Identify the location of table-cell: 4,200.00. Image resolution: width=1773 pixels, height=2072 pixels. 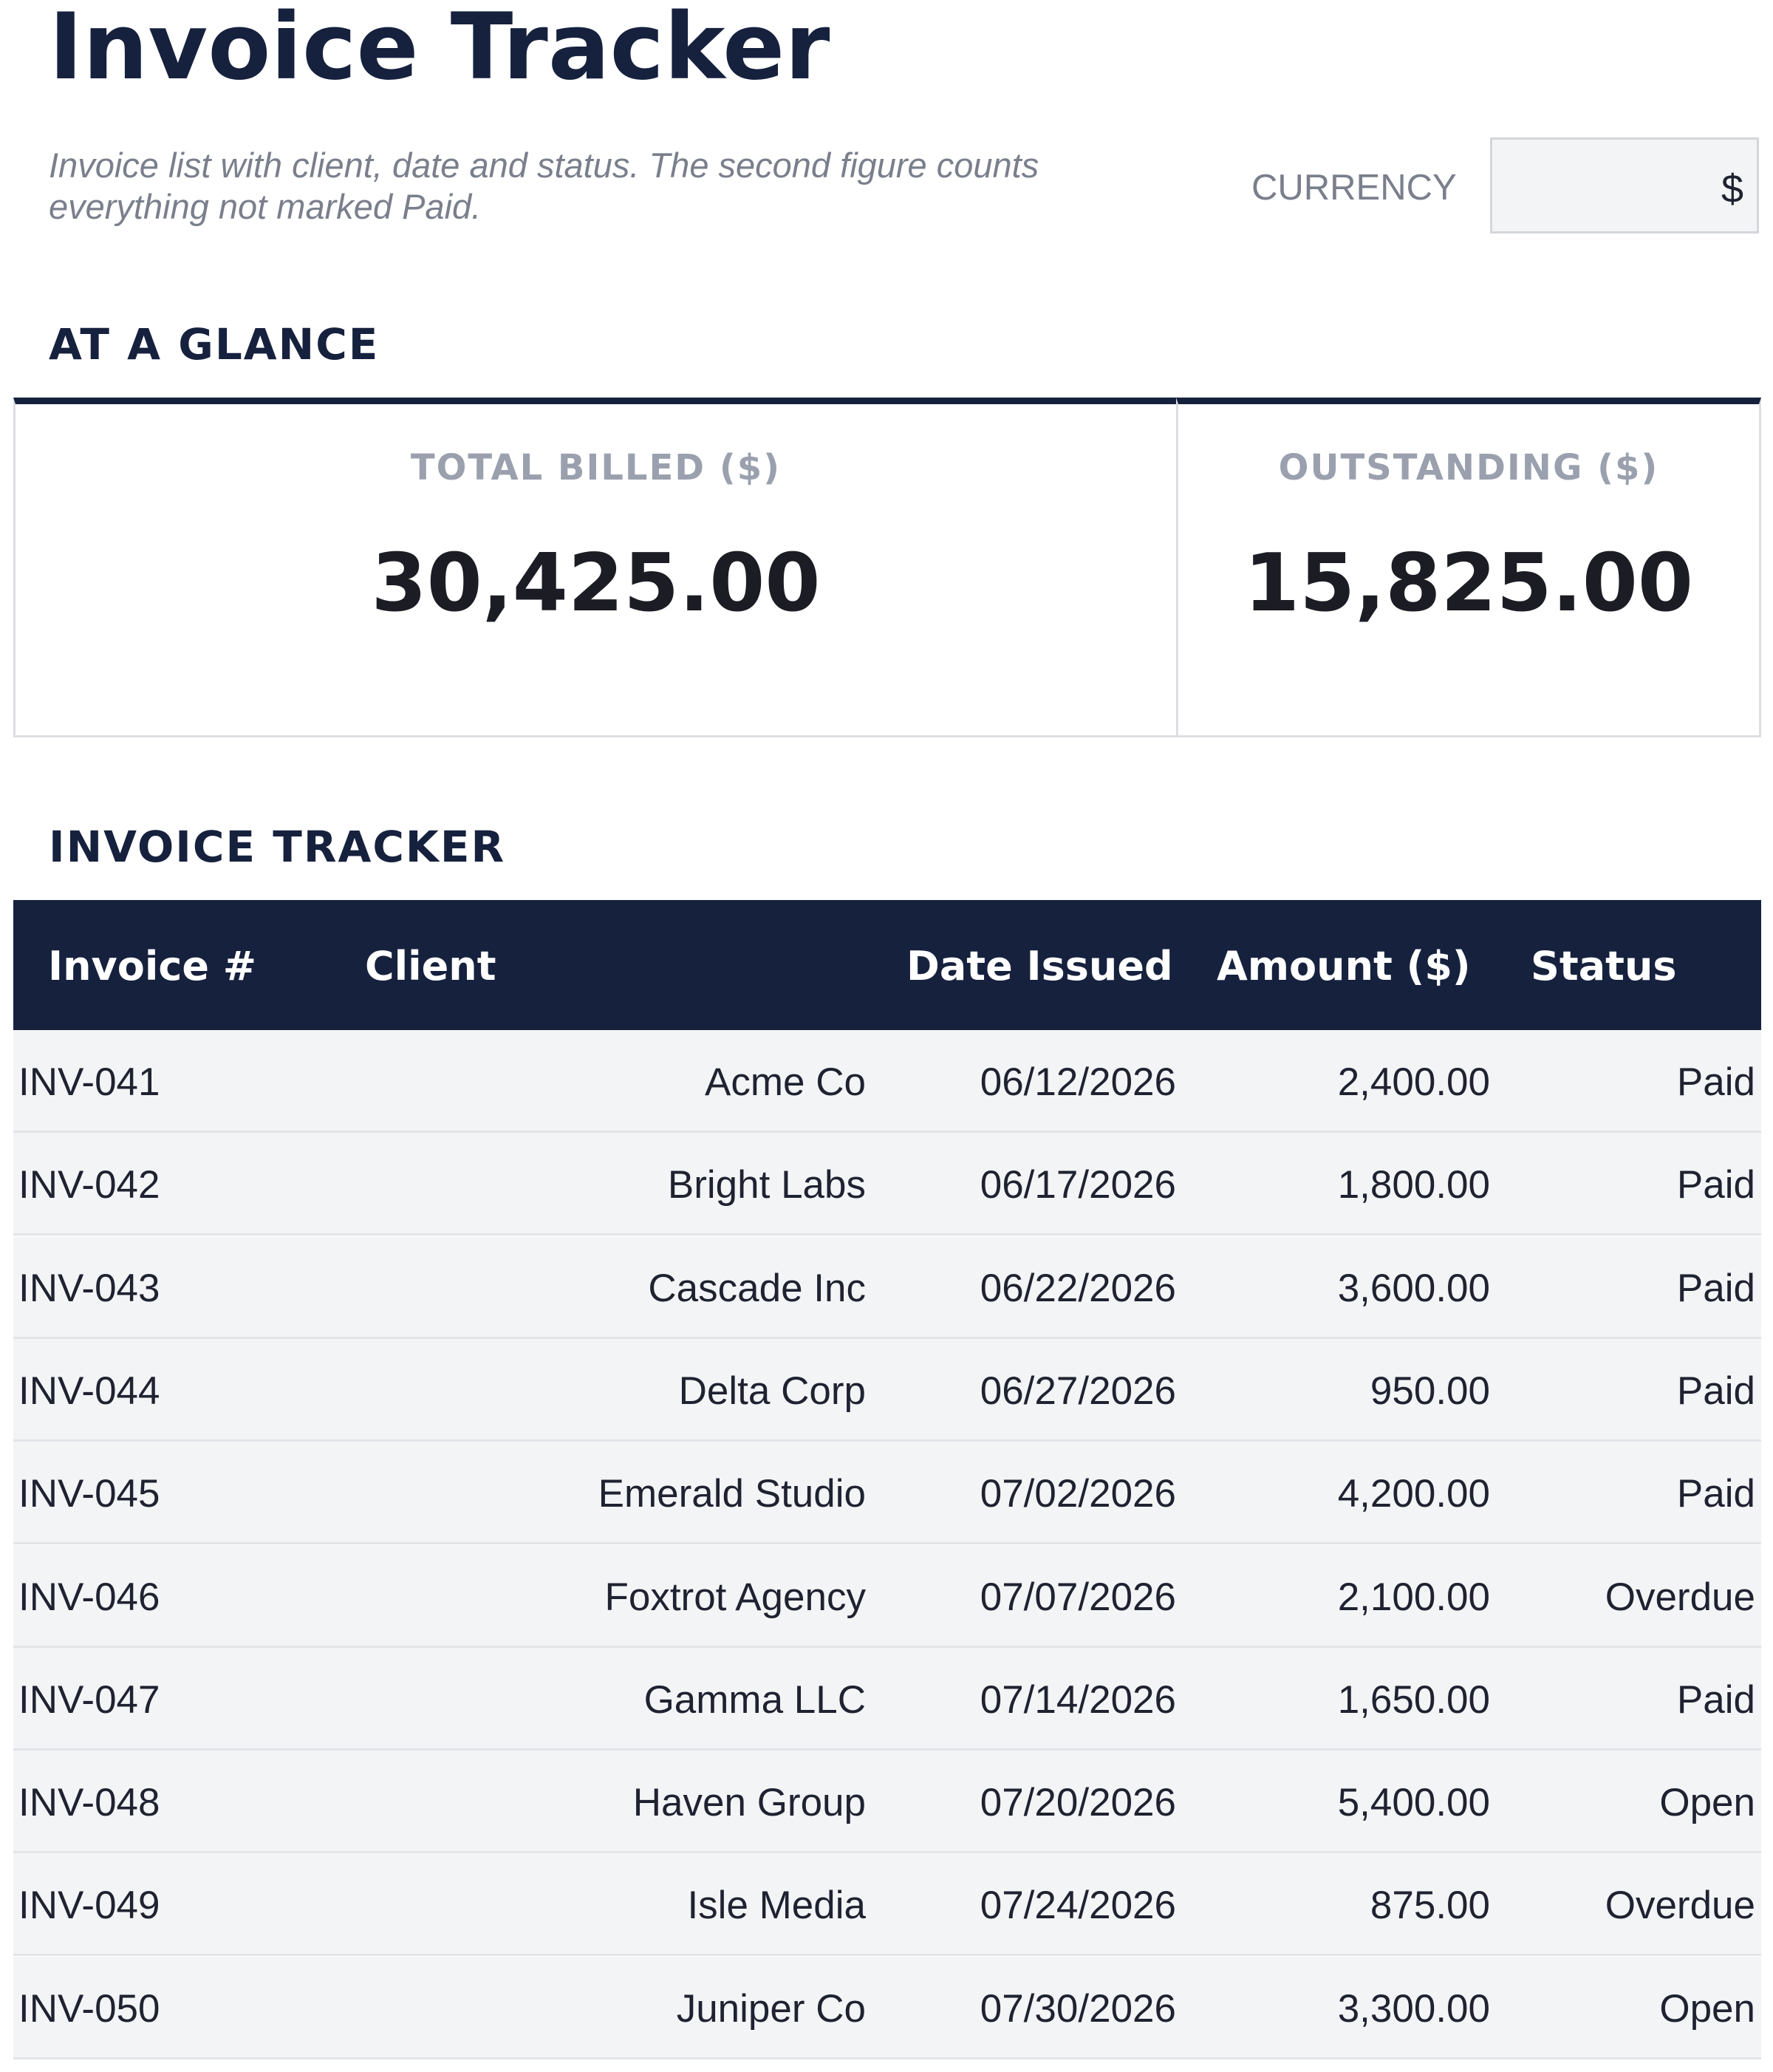
(1413, 1494).